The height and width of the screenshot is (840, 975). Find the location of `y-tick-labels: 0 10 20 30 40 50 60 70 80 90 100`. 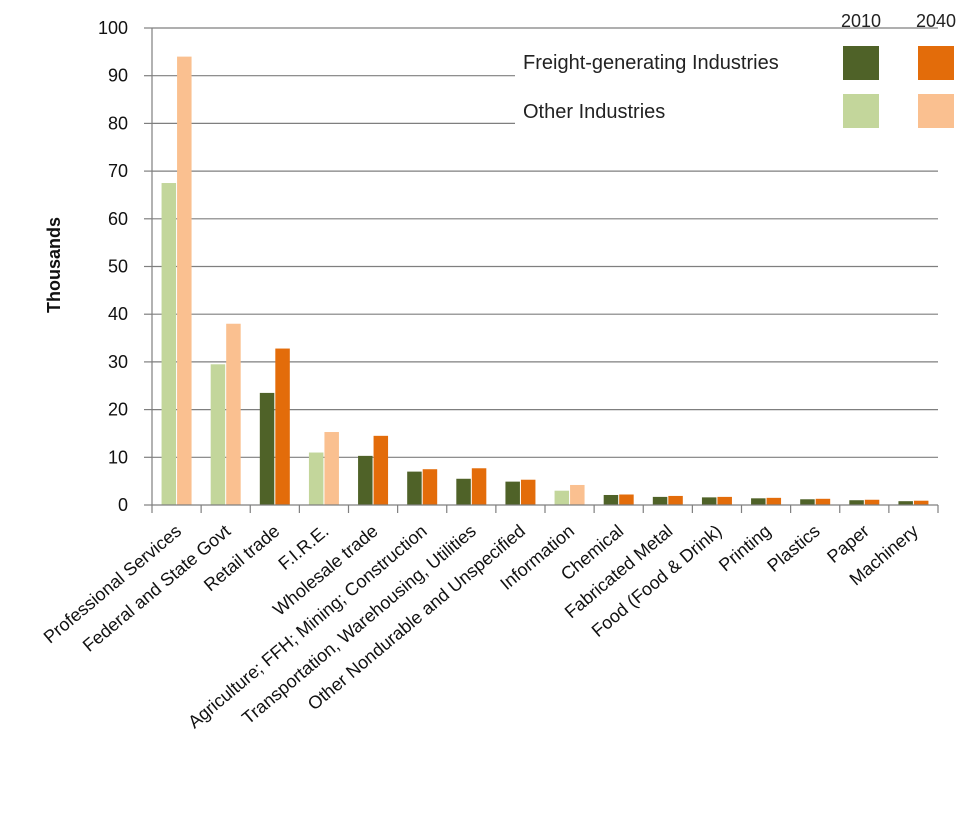

y-tick-labels: 0 10 20 30 40 50 60 70 80 90 100 is located at coordinates (113, 266).